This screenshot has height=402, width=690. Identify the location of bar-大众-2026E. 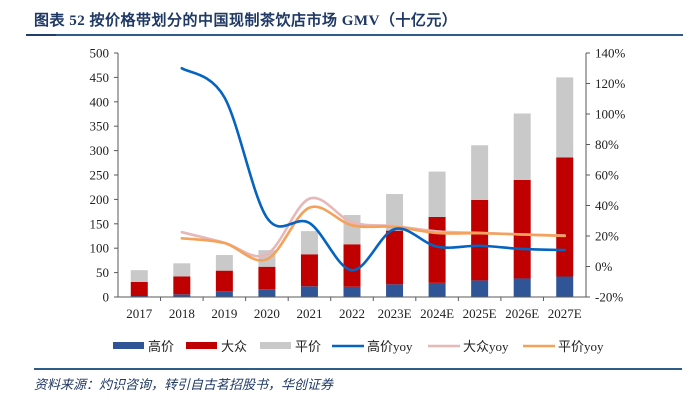
(522, 229).